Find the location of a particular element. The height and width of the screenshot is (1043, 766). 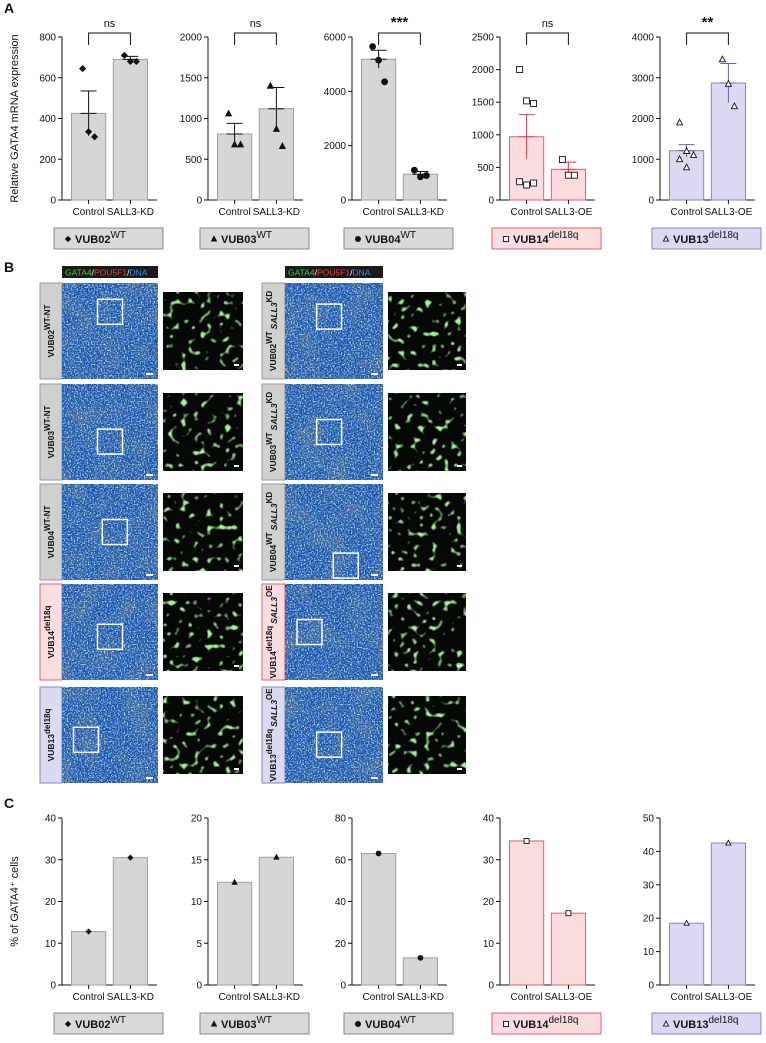

y-tick-label: 600 is located at coordinates (47, 78).